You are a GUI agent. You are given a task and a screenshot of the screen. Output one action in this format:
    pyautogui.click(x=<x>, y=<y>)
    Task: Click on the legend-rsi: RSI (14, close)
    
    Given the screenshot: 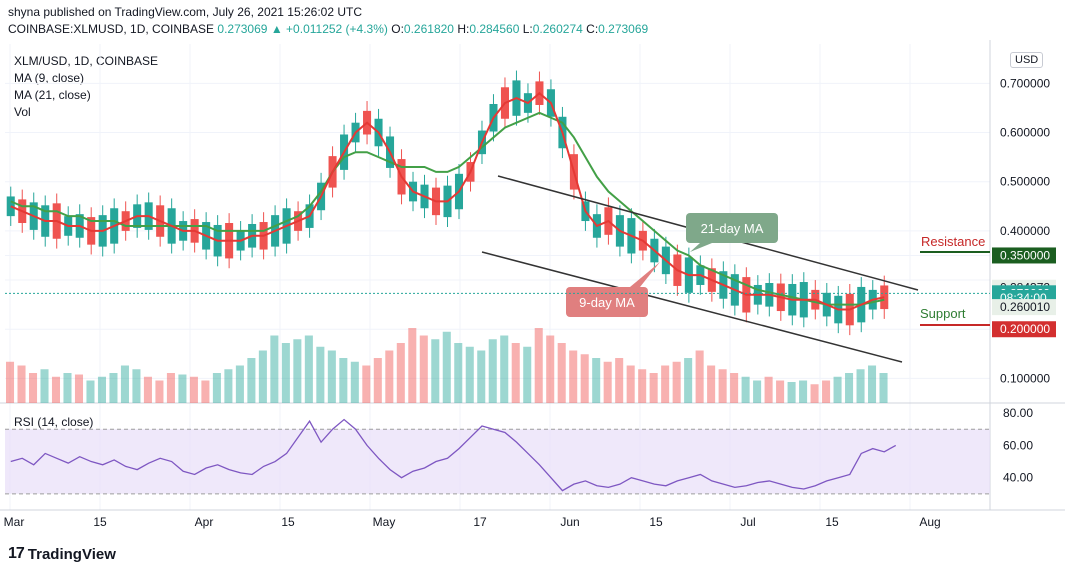 What is the action you would take?
    pyautogui.click(x=54, y=422)
    